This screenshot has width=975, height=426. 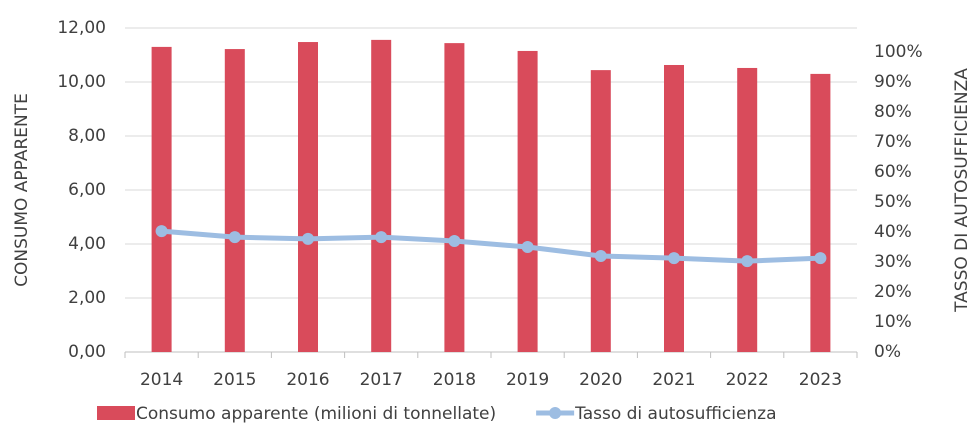 What do you see at coordinates (22, 190) in the screenshot?
I see `y-axis-label: CONSUMO APPARENTE` at bounding box center [22, 190].